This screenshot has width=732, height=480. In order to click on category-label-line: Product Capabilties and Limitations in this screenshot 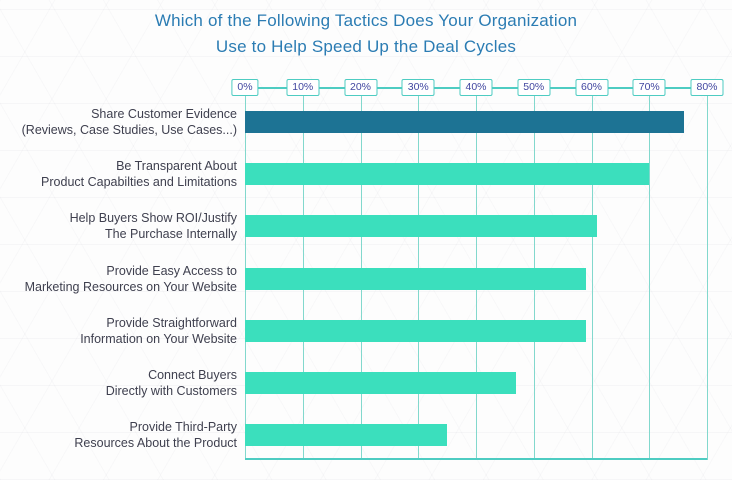, I will do `click(139, 182)`.